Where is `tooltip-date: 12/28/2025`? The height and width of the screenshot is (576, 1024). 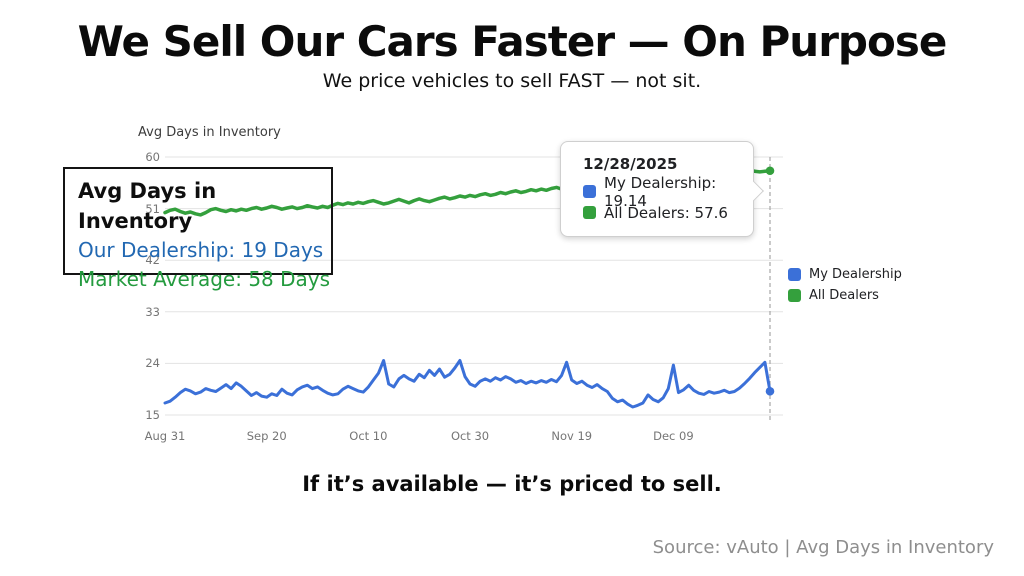
tooltip-date: 12/28/2025 is located at coordinates (630, 164).